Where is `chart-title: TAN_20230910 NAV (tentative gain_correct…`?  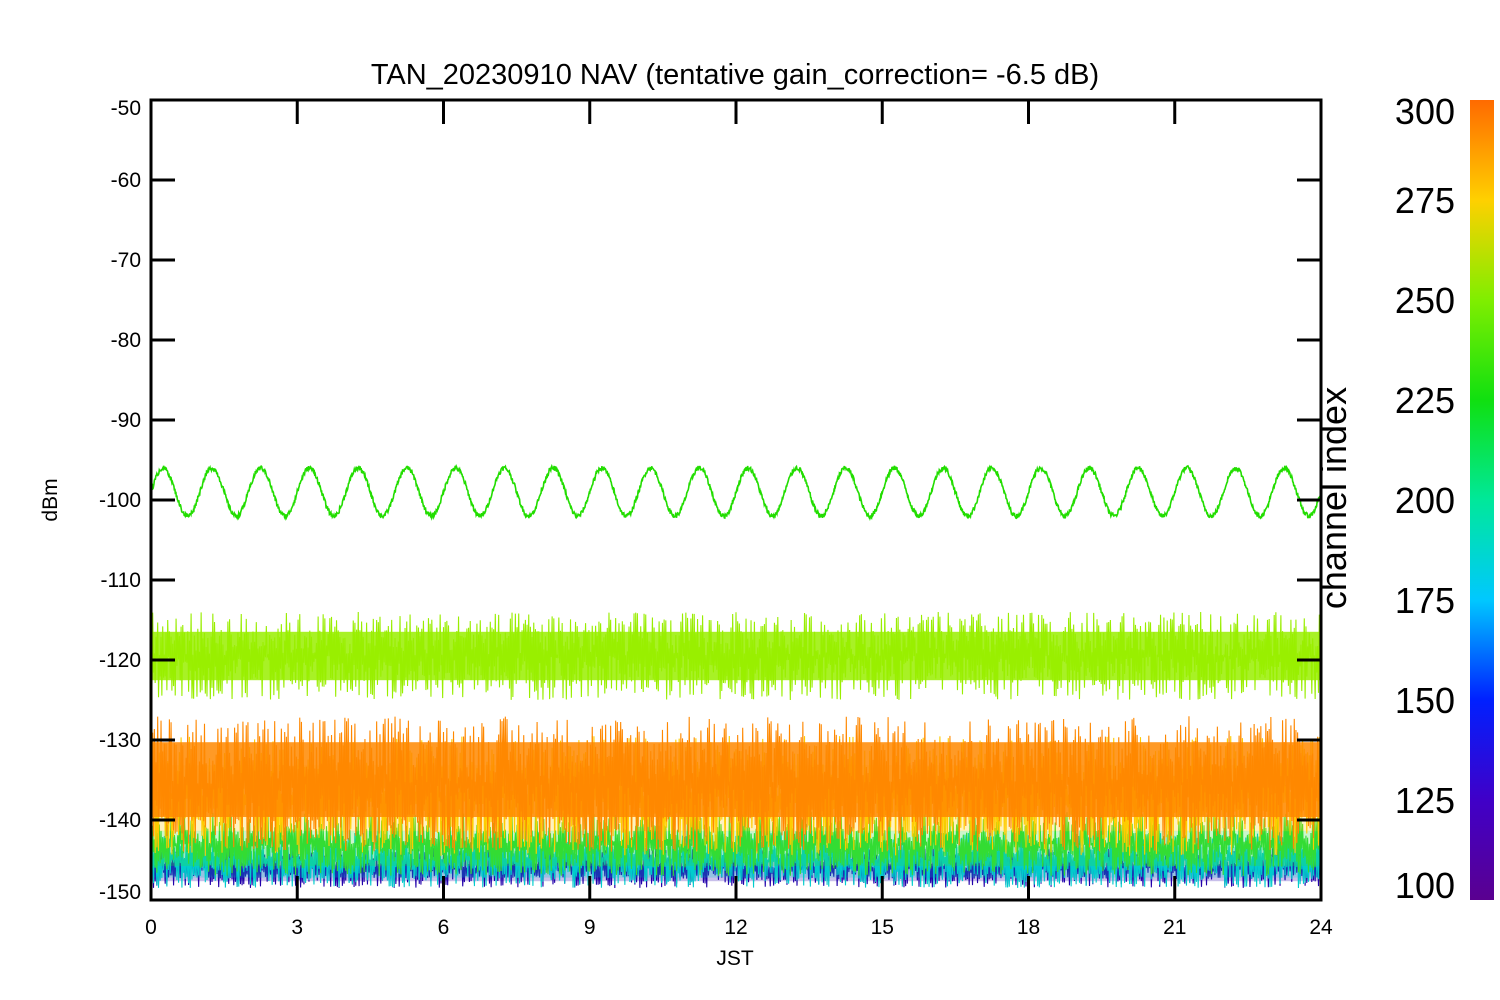
chart-title: TAN_20230910 NAV (tentative gain_correct… is located at coordinates (735, 75).